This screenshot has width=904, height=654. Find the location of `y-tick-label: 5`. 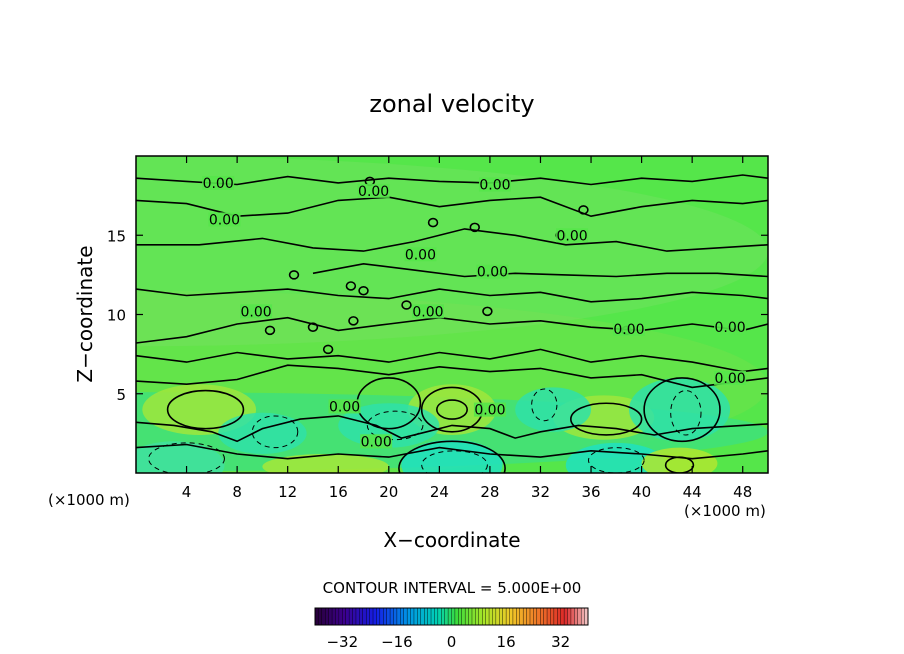

y-tick-label: 5 is located at coordinates (121, 395).